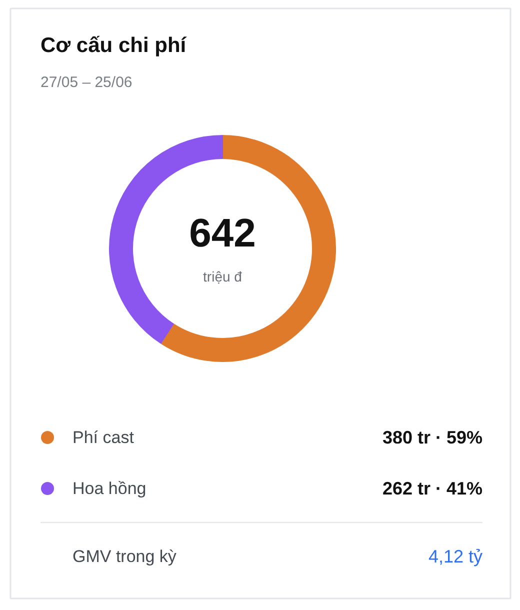 This screenshot has width=520, height=610. What do you see at coordinates (455, 556) in the screenshot?
I see `text: 4,12 tỷ` at bounding box center [455, 556].